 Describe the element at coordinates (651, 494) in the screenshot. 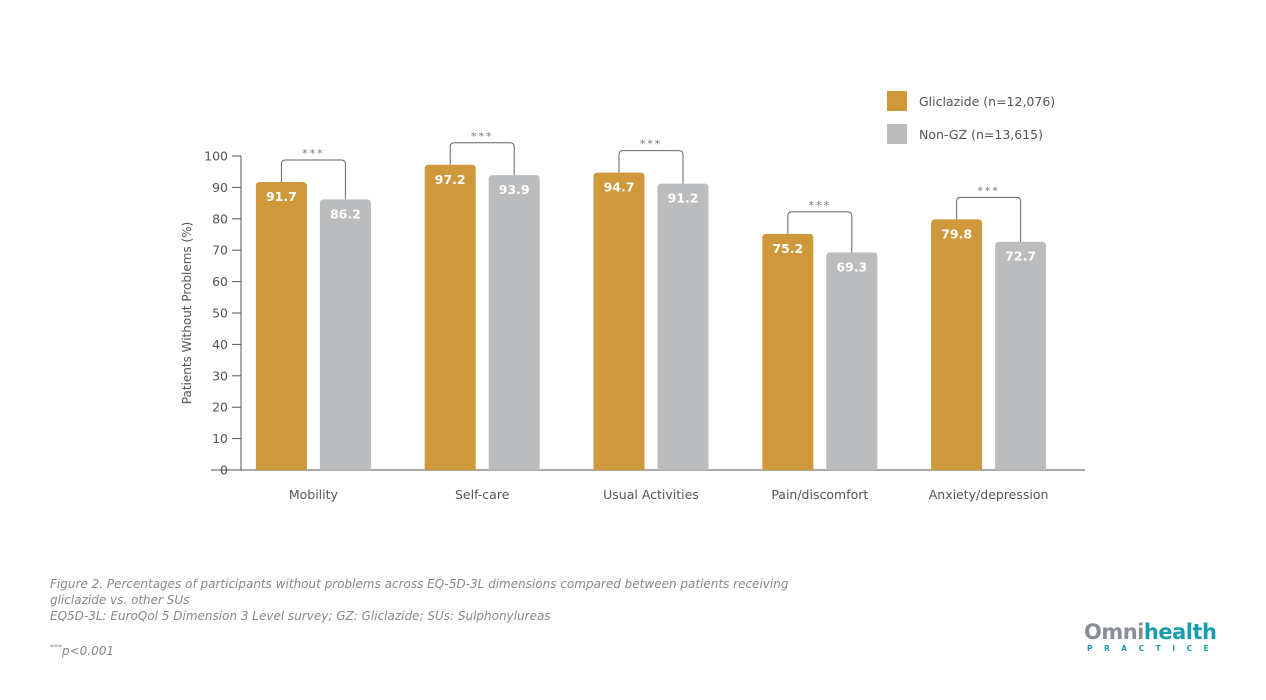

I see `x-category-label: Usual Activities` at that location.